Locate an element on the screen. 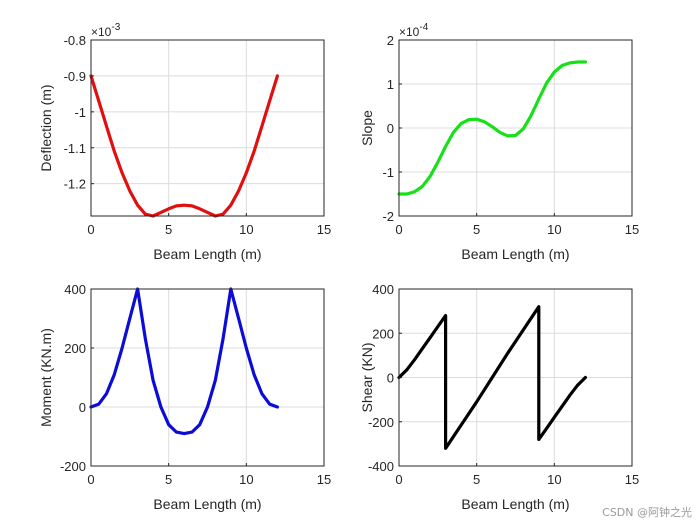 This screenshot has width=700, height=525. y-axis-label: Deflection (m) is located at coordinates (46, 127).